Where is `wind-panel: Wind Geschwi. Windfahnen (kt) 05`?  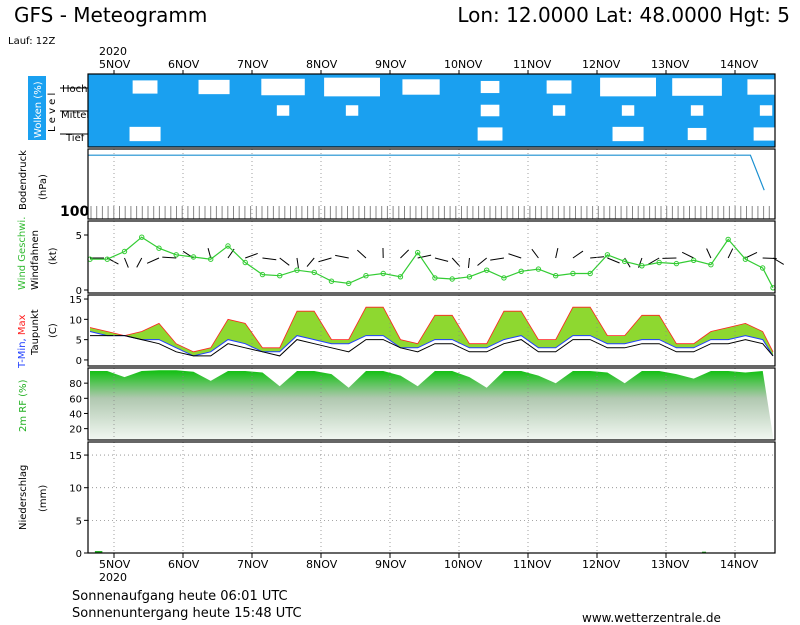 wind-panel: Wind Geschwi. Windfahnen (kt) 05 is located at coordinates (400, 257).